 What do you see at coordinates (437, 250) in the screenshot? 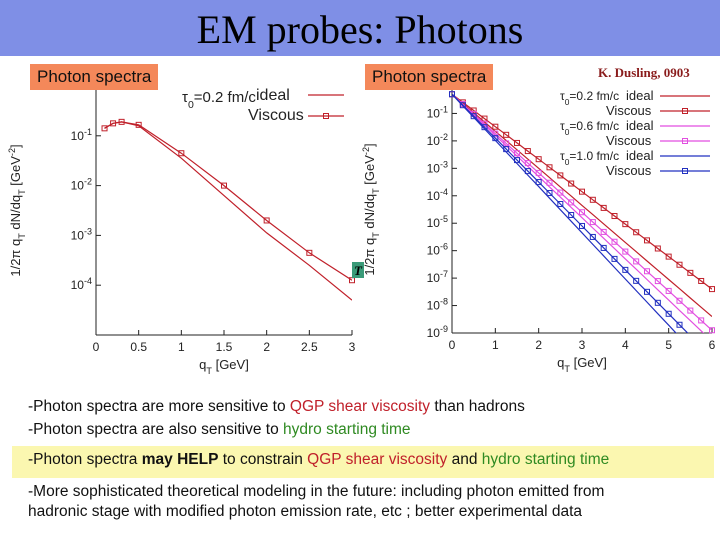
I see `y-tick-label: 10⁻⁶` at bounding box center [437, 250].